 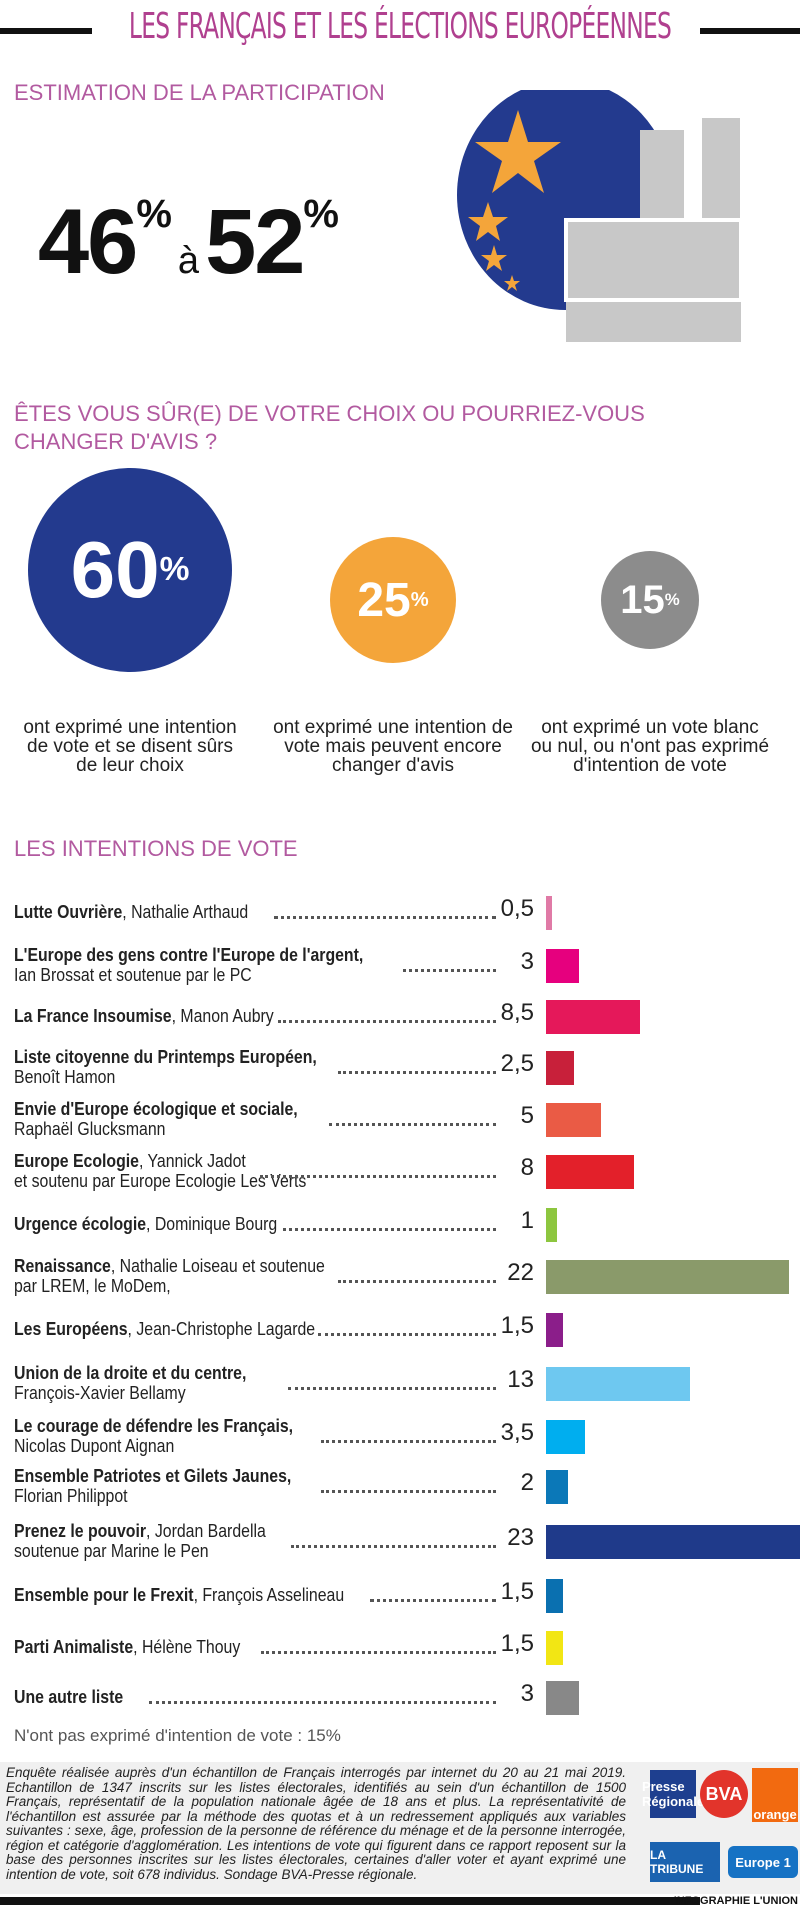 What do you see at coordinates (750, 31) in the screenshot?
I see `title-rule-right` at bounding box center [750, 31].